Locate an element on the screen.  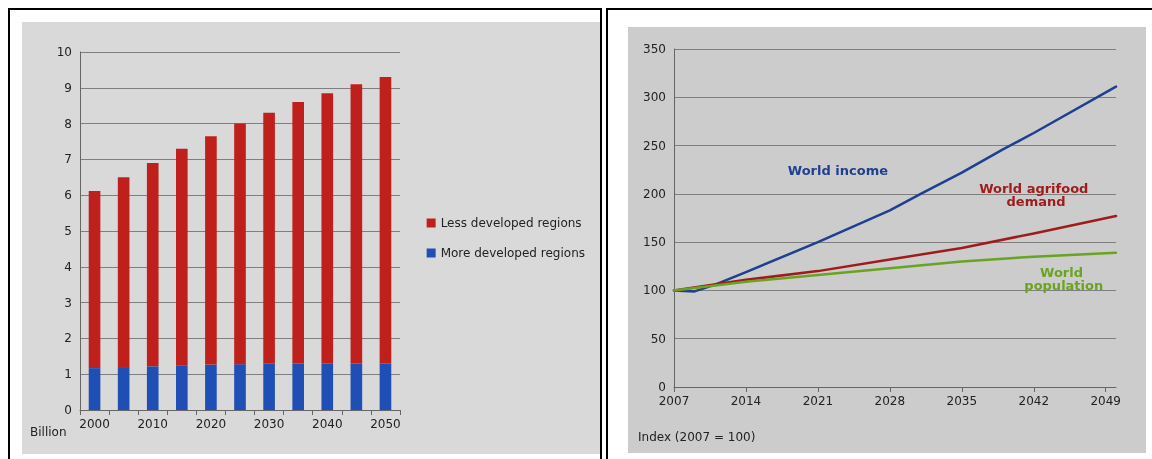
y-tick-label: 3 is located at coordinates (68, 302).